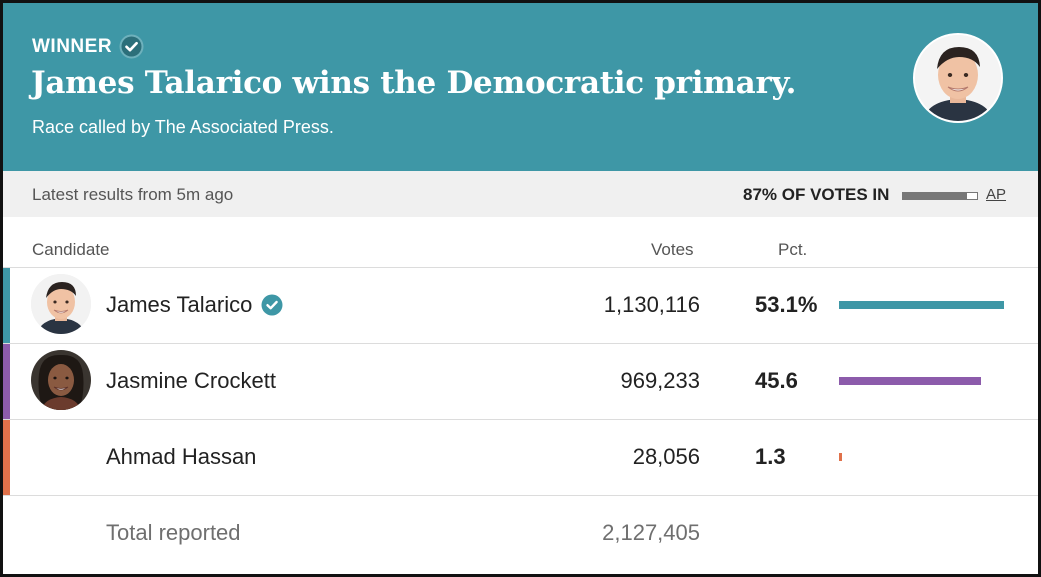 This screenshot has width=1041, height=577. Describe the element at coordinates (651, 304) in the screenshot. I see `candidate-votes: 1,130,116` at that location.